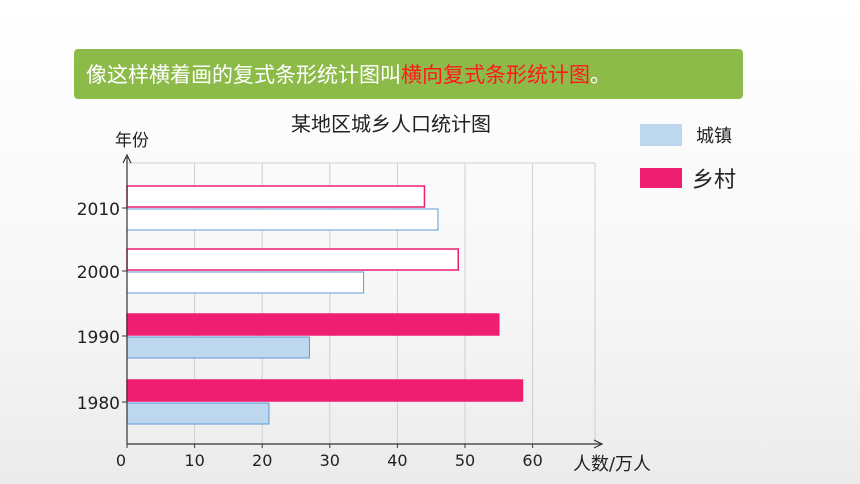  Describe the element at coordinates (98, 273) in the screenshot. I see `y-tick-label: 2000` at that location.